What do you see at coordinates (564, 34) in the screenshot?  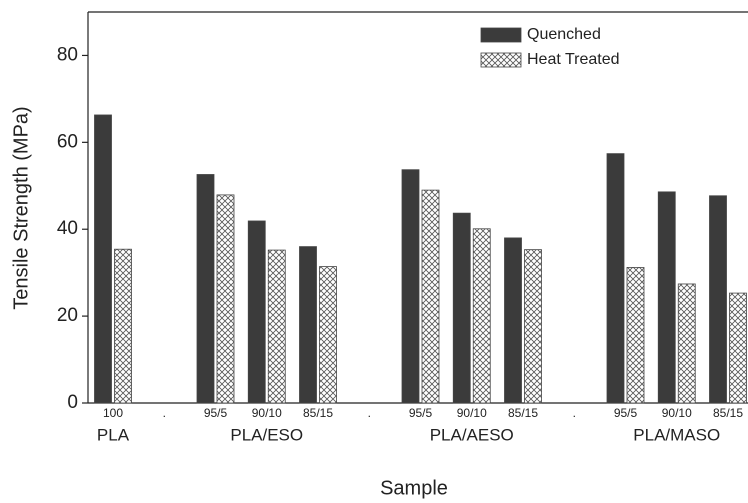 I see `legend-label: Quenched` at bounding box center [564, 34].